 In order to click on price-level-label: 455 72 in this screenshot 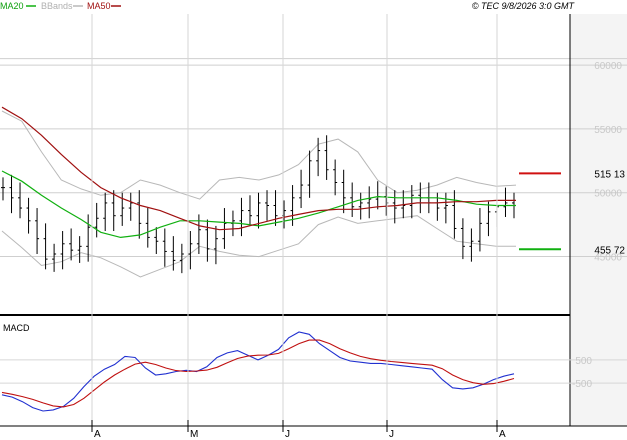, I will do `click(609, 250)`.